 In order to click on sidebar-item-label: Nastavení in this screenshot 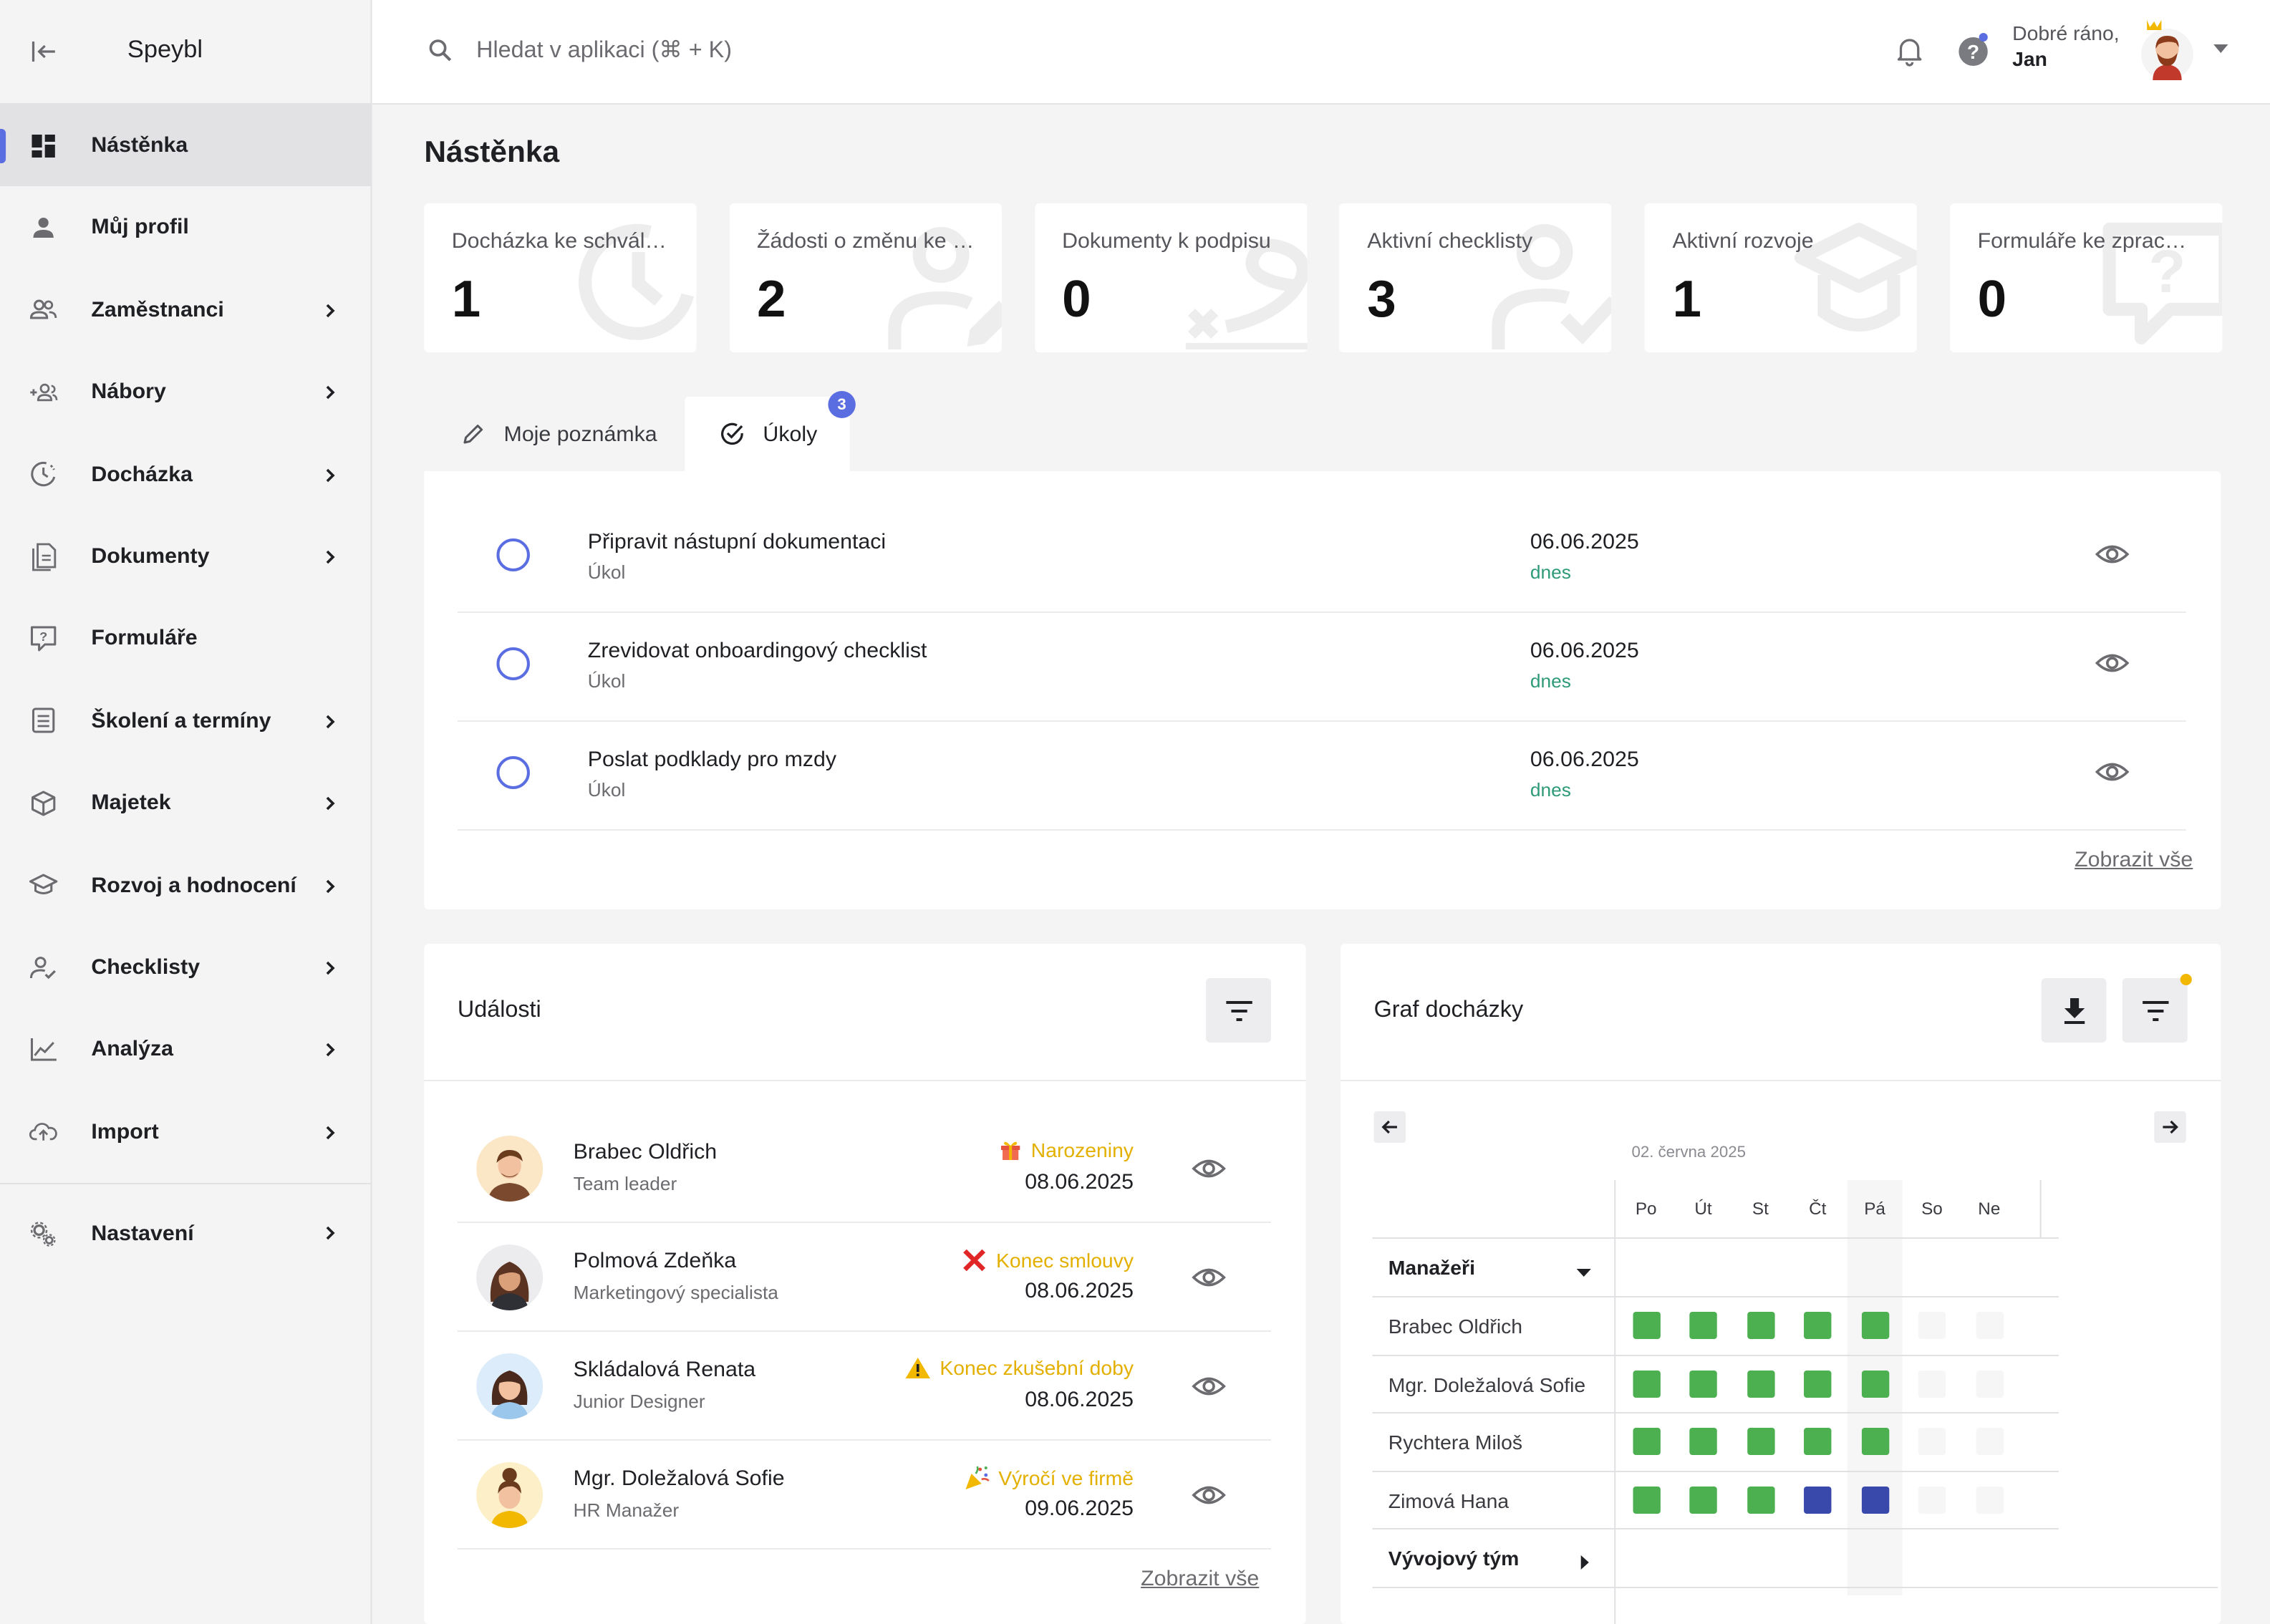, I will do `click(142, 1234)`.